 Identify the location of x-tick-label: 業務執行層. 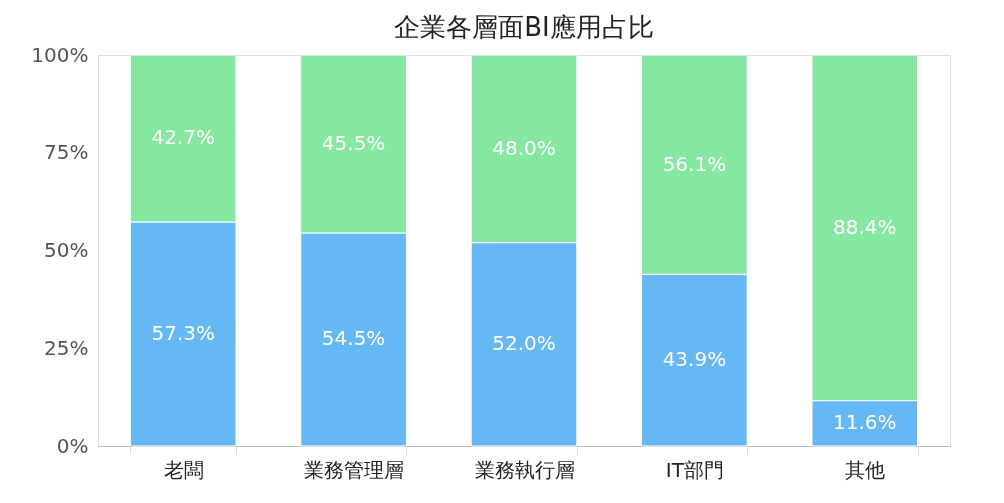
(524, 469).